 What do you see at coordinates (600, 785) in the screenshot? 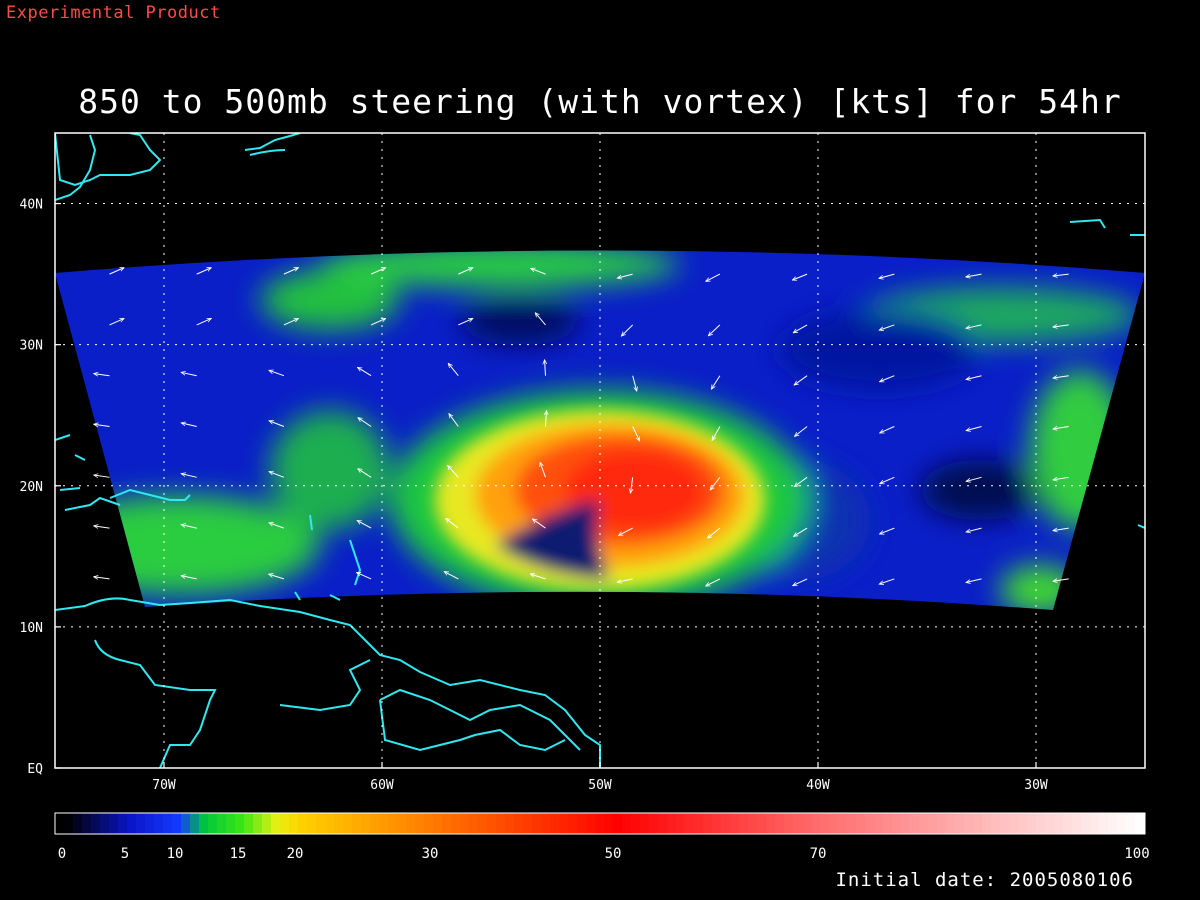
I see `lon-tick-label: 50W` at bounding box center [600, 785].